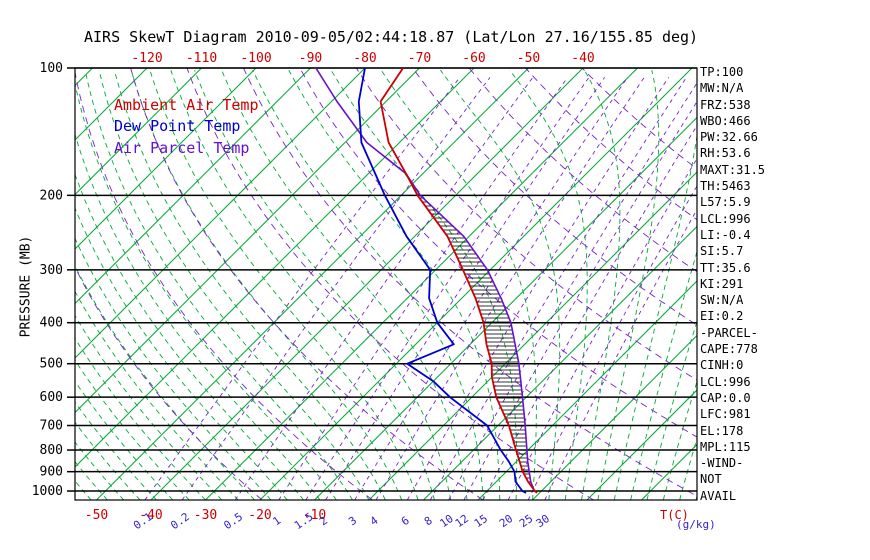 This screenshot has height=560, width=870. I want to click on dew_point-curve, so click(442, 281).